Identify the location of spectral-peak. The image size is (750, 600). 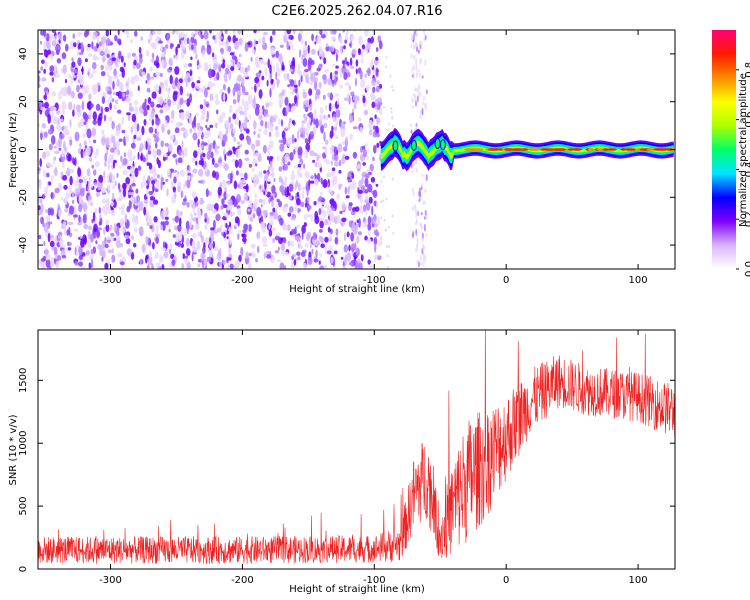
(669, 149).